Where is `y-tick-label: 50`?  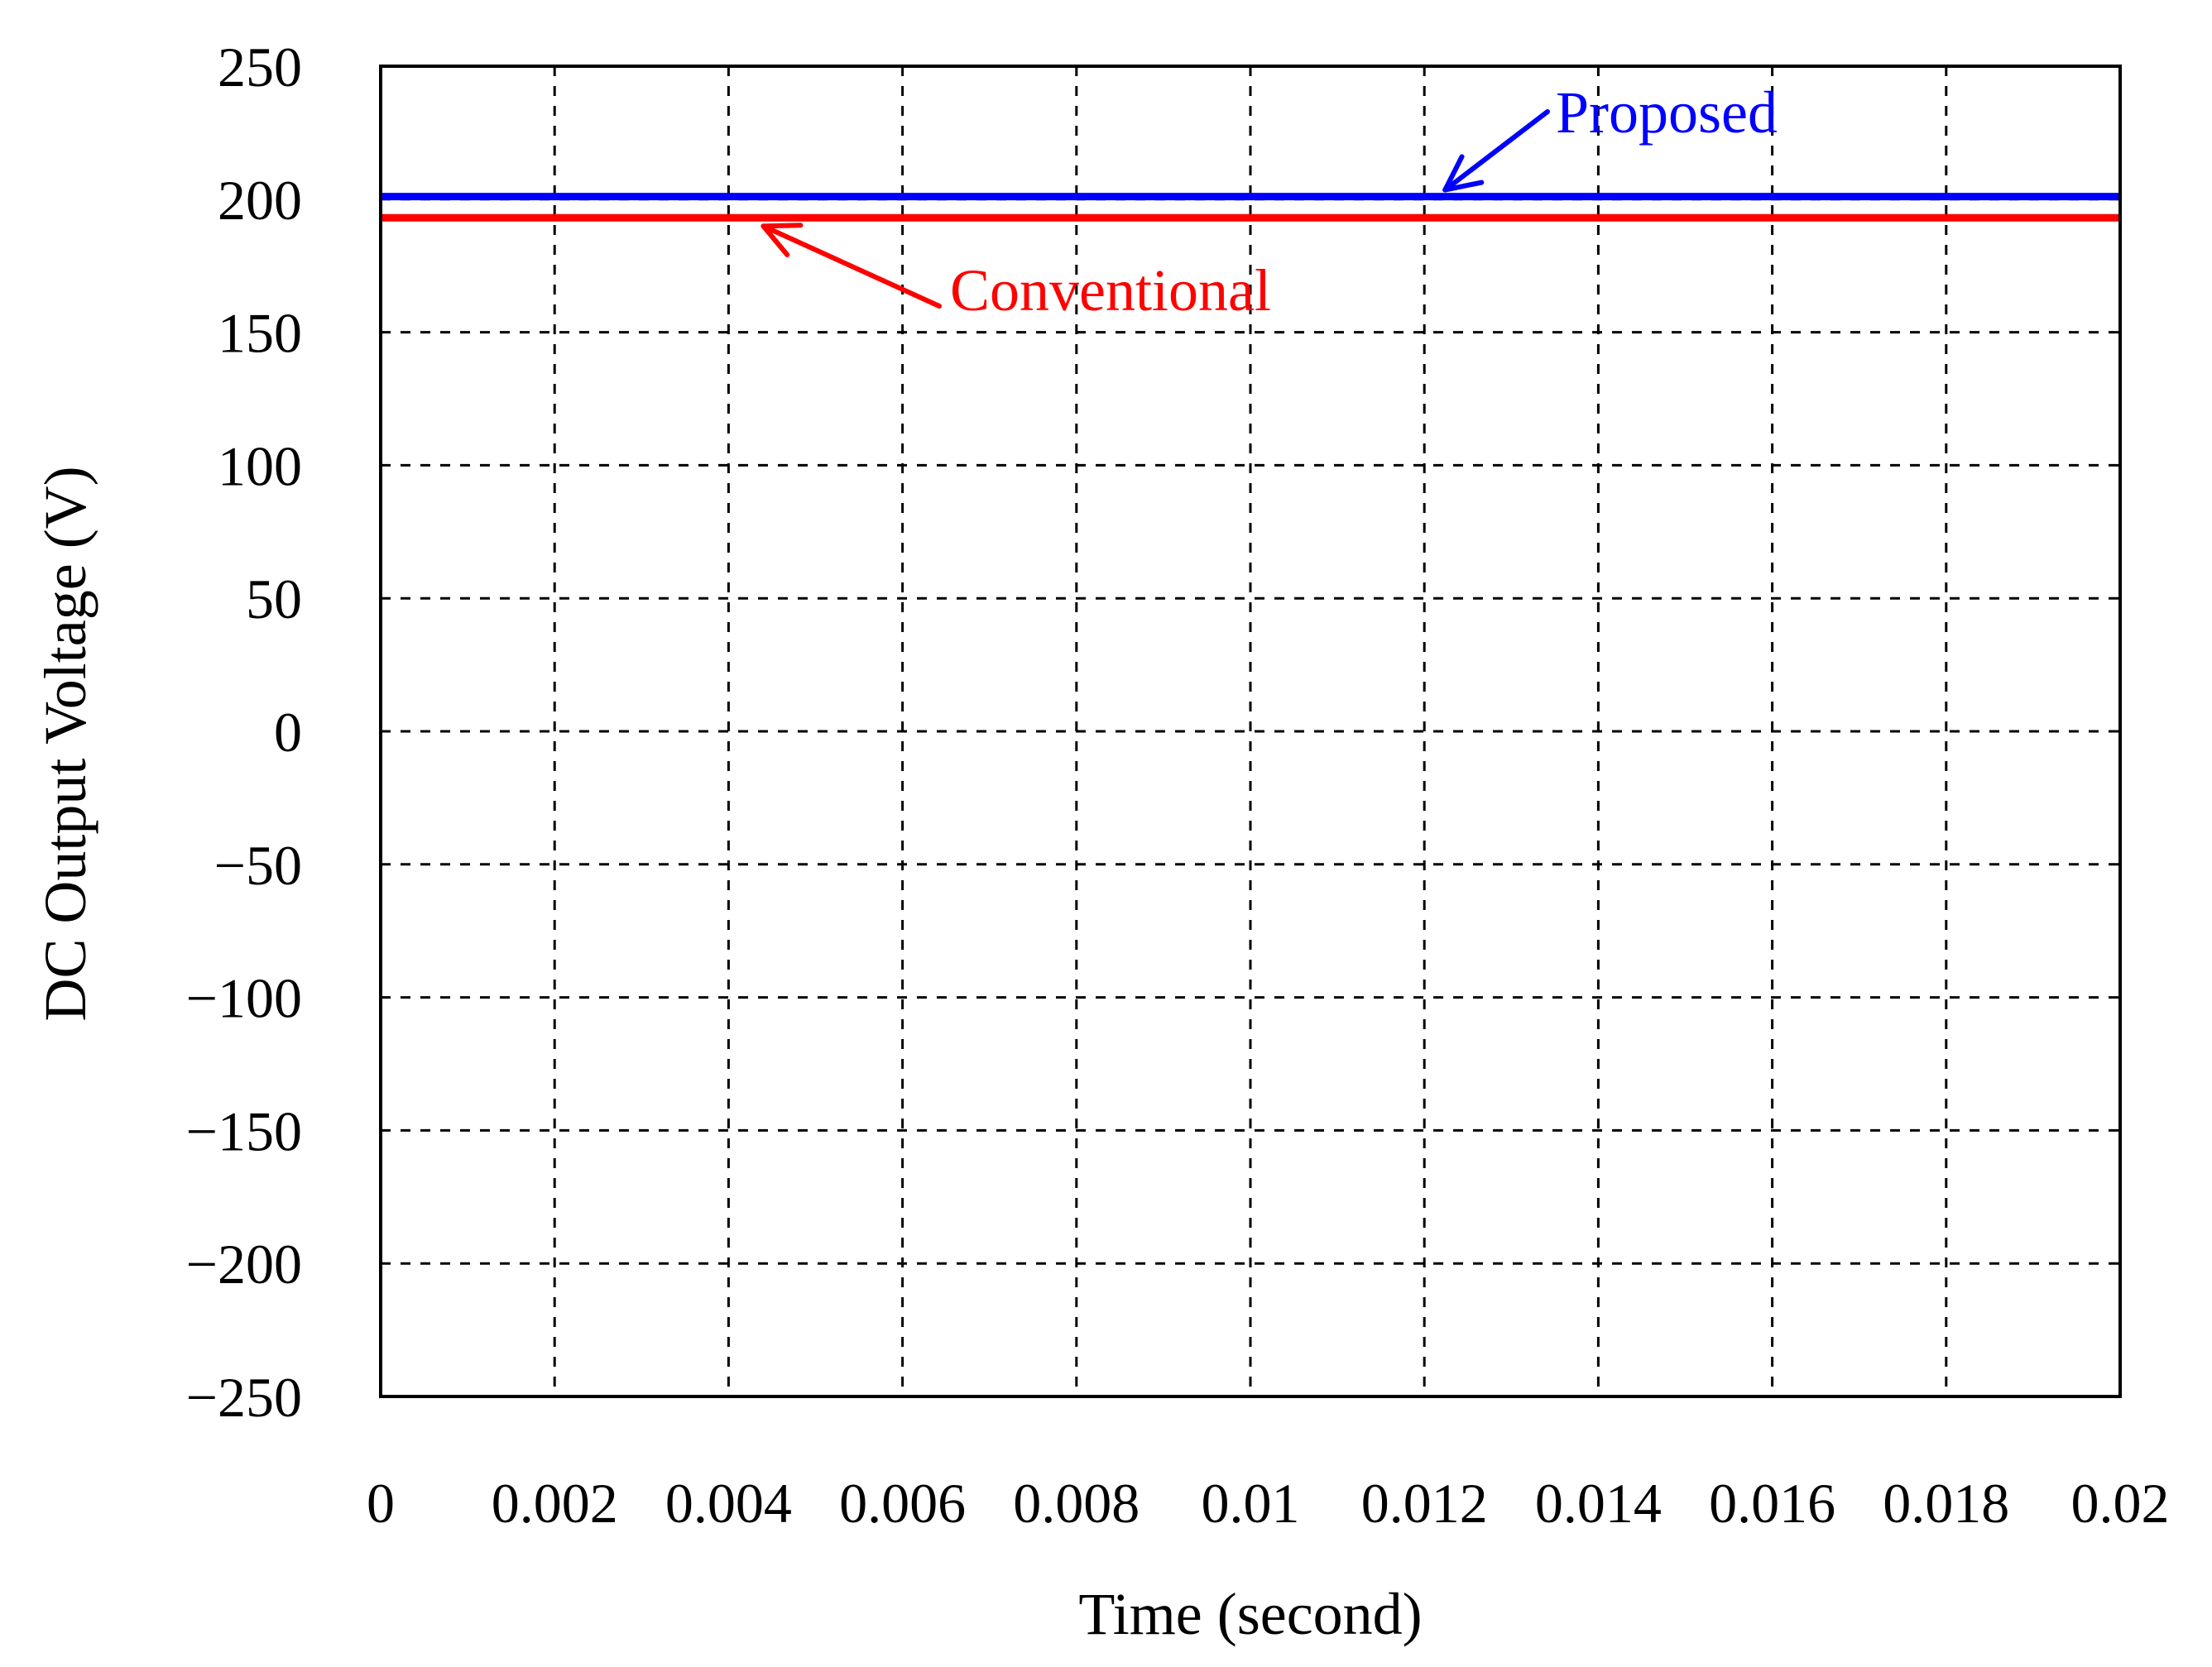
y-tick-label: 50 is located at coordinates (274, 599).